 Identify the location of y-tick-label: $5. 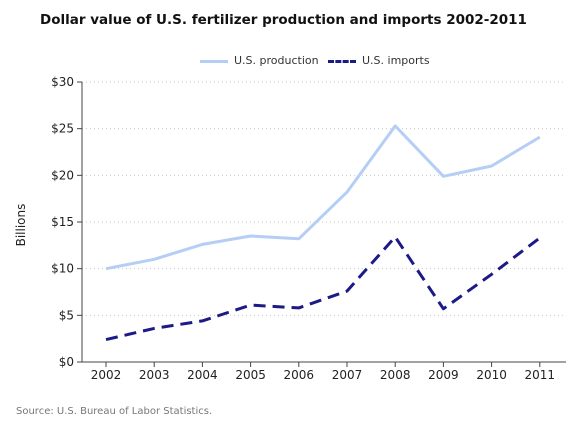
(66, 315).